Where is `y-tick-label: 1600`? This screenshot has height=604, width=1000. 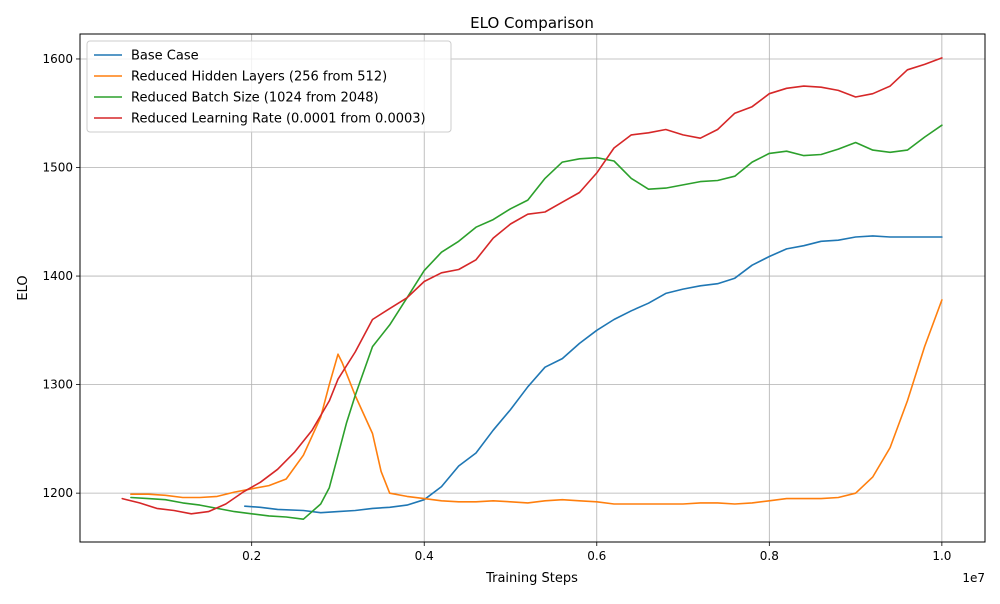 y-tick-label: 1600 is located at coordinates (57, 59).